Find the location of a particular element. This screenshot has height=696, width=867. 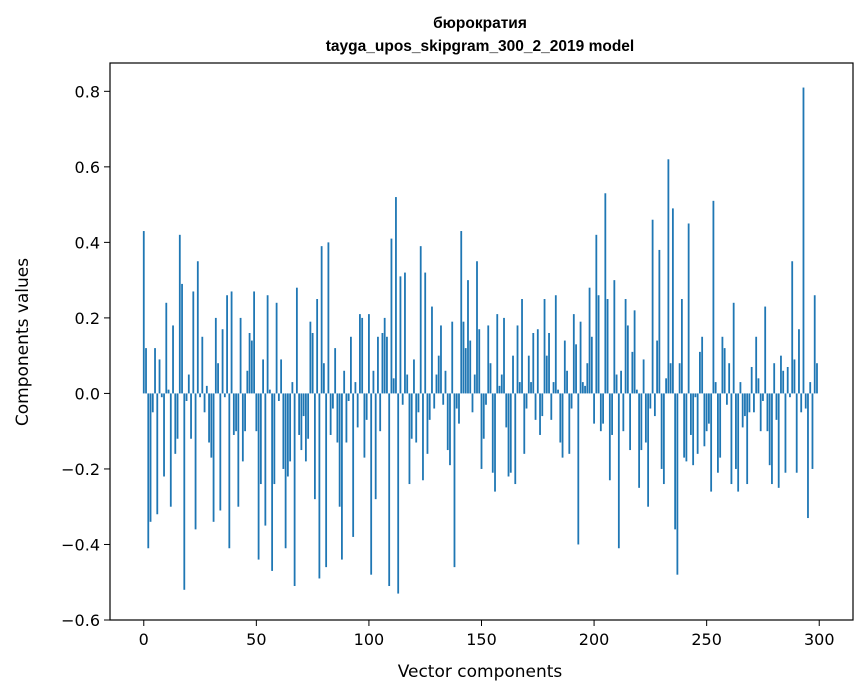

y-tick-label: 0.0 is located at coordinates (87, 393).